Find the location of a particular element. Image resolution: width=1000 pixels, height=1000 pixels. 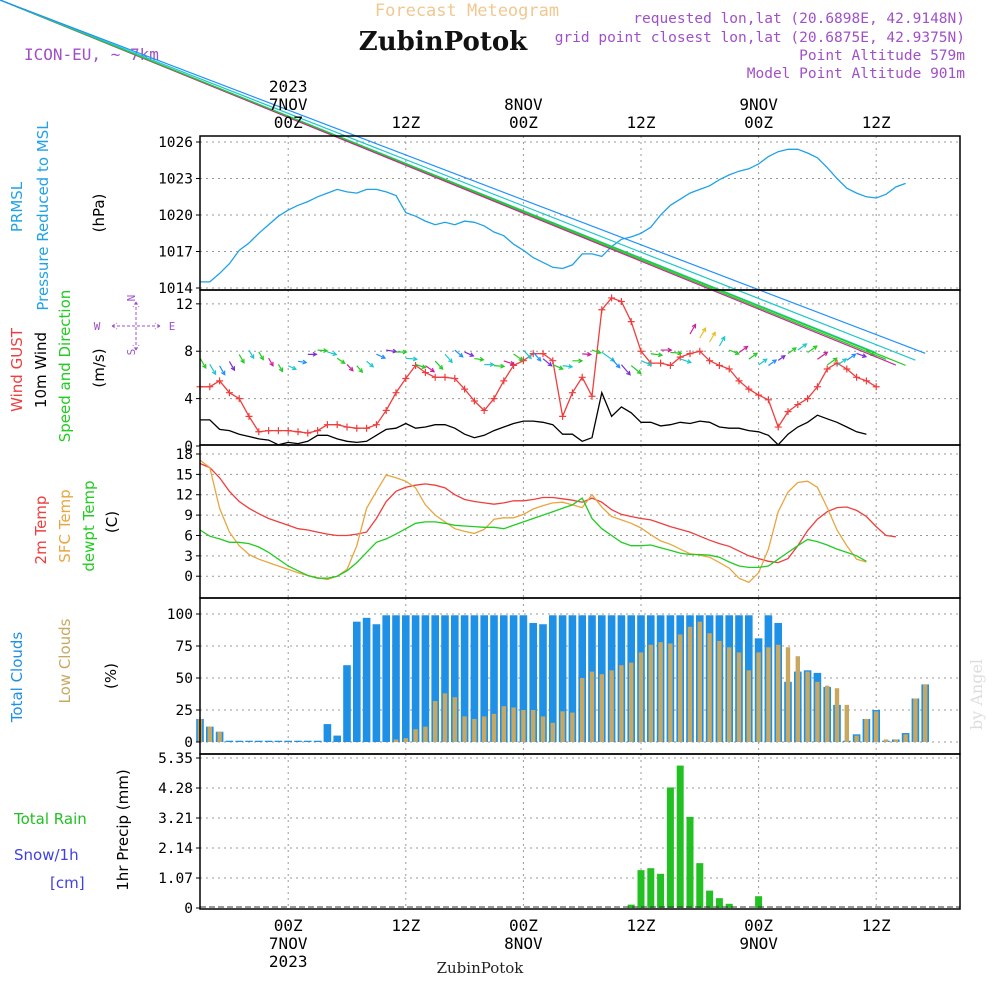

pressure-label: PRMSL is located at coordinates (17, 206).